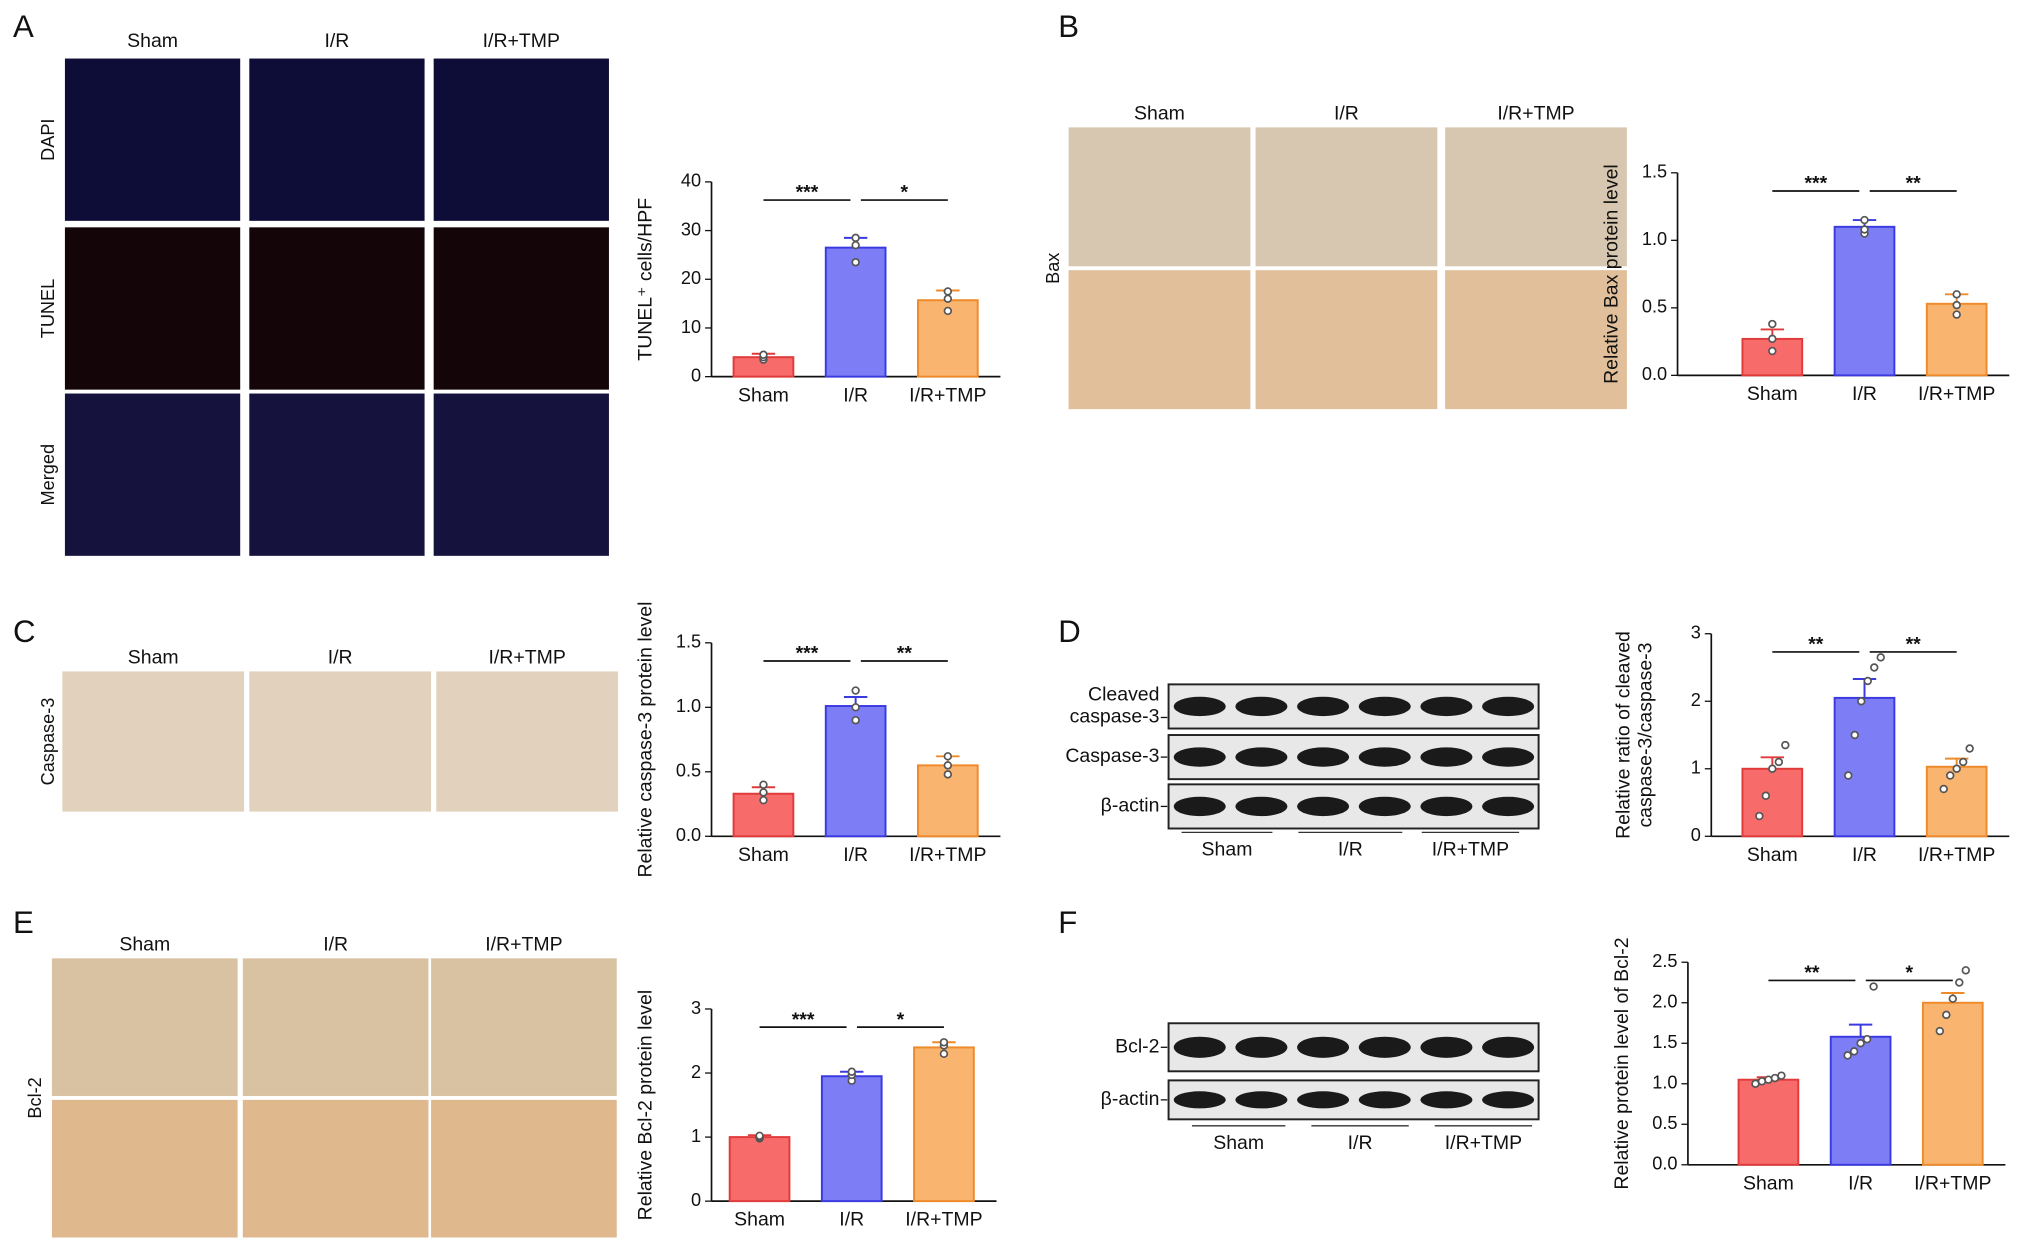 The height and width of the screenshot is (1248, 2032). Describe the element at coordinates (696, 375) in the screenshot. I see `y-tick-label: 0` at that location.